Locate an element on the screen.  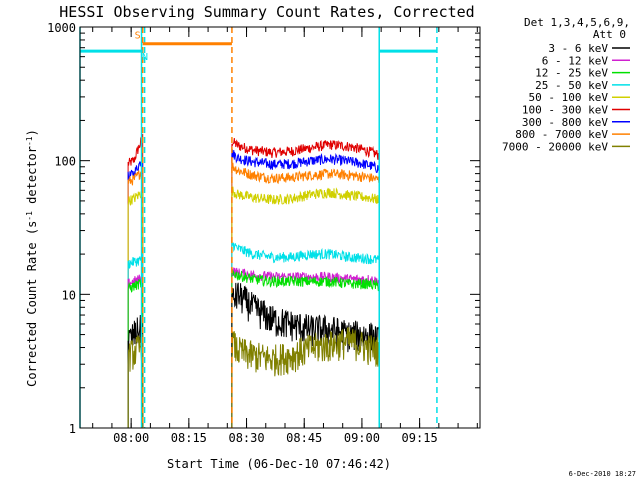
legend-label: 12 - 25 keV is located at coordinates (571, 73).